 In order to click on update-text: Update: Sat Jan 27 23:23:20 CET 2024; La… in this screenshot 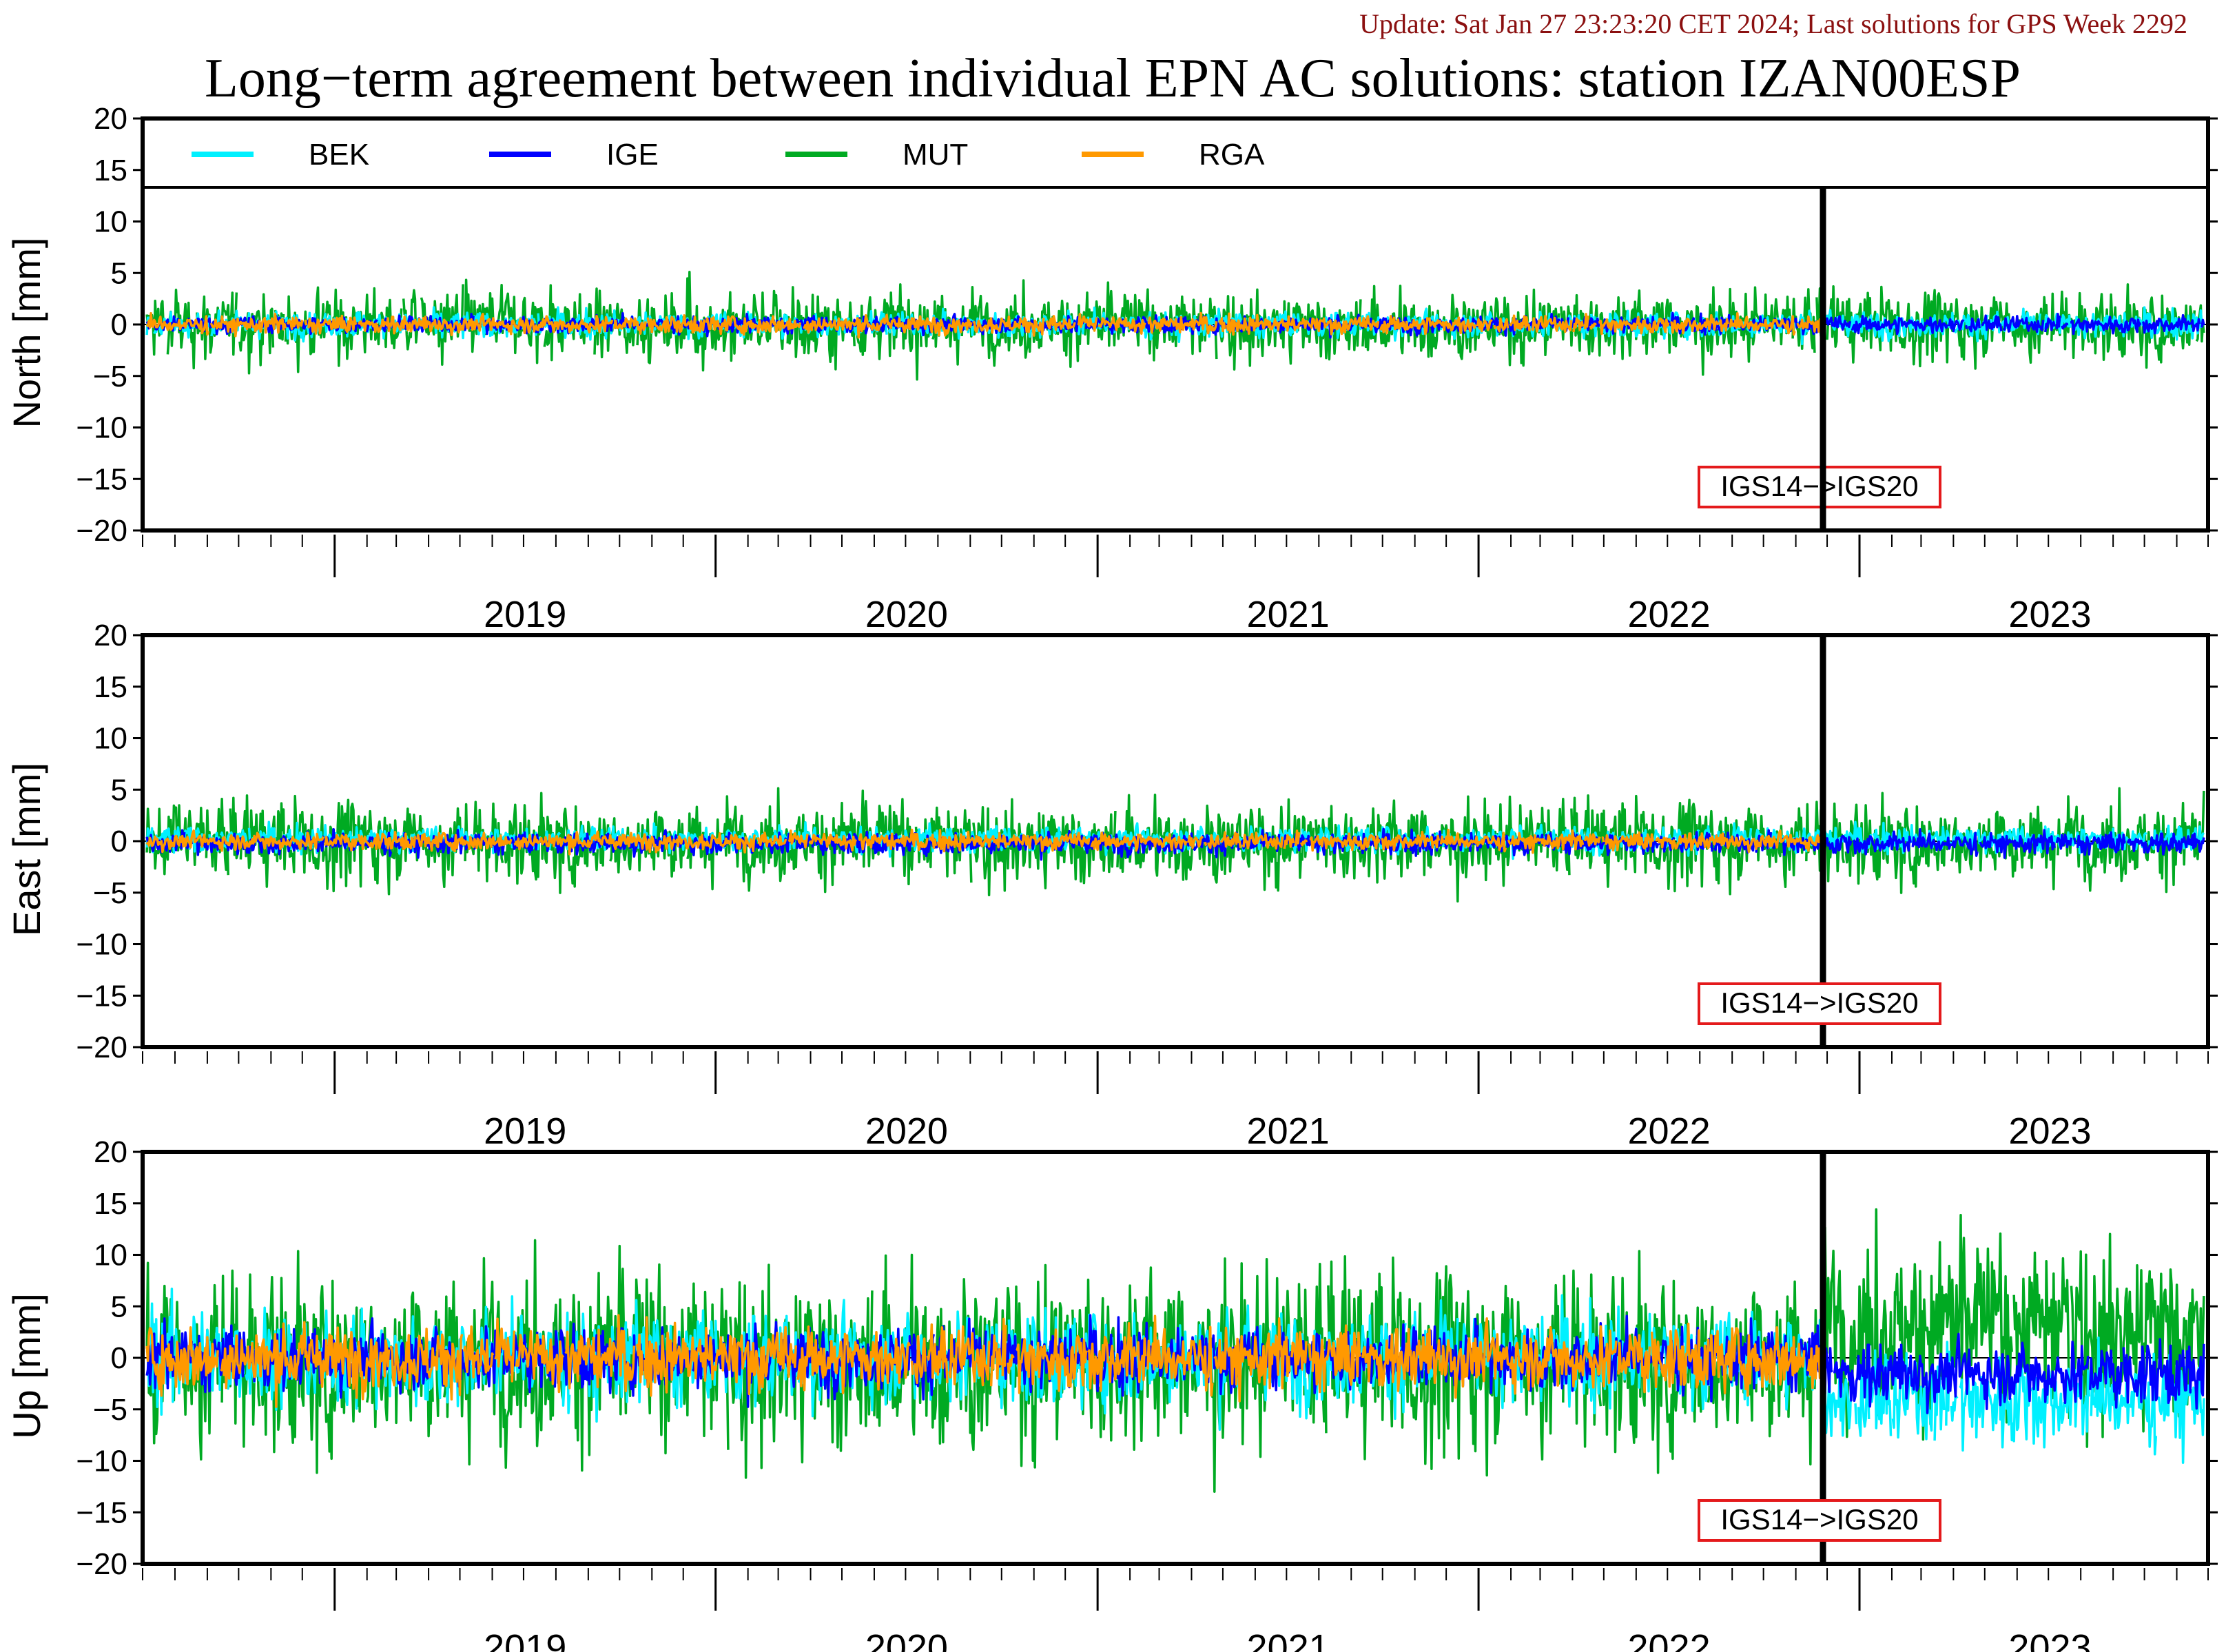, I will do `click(1773, 23)`.